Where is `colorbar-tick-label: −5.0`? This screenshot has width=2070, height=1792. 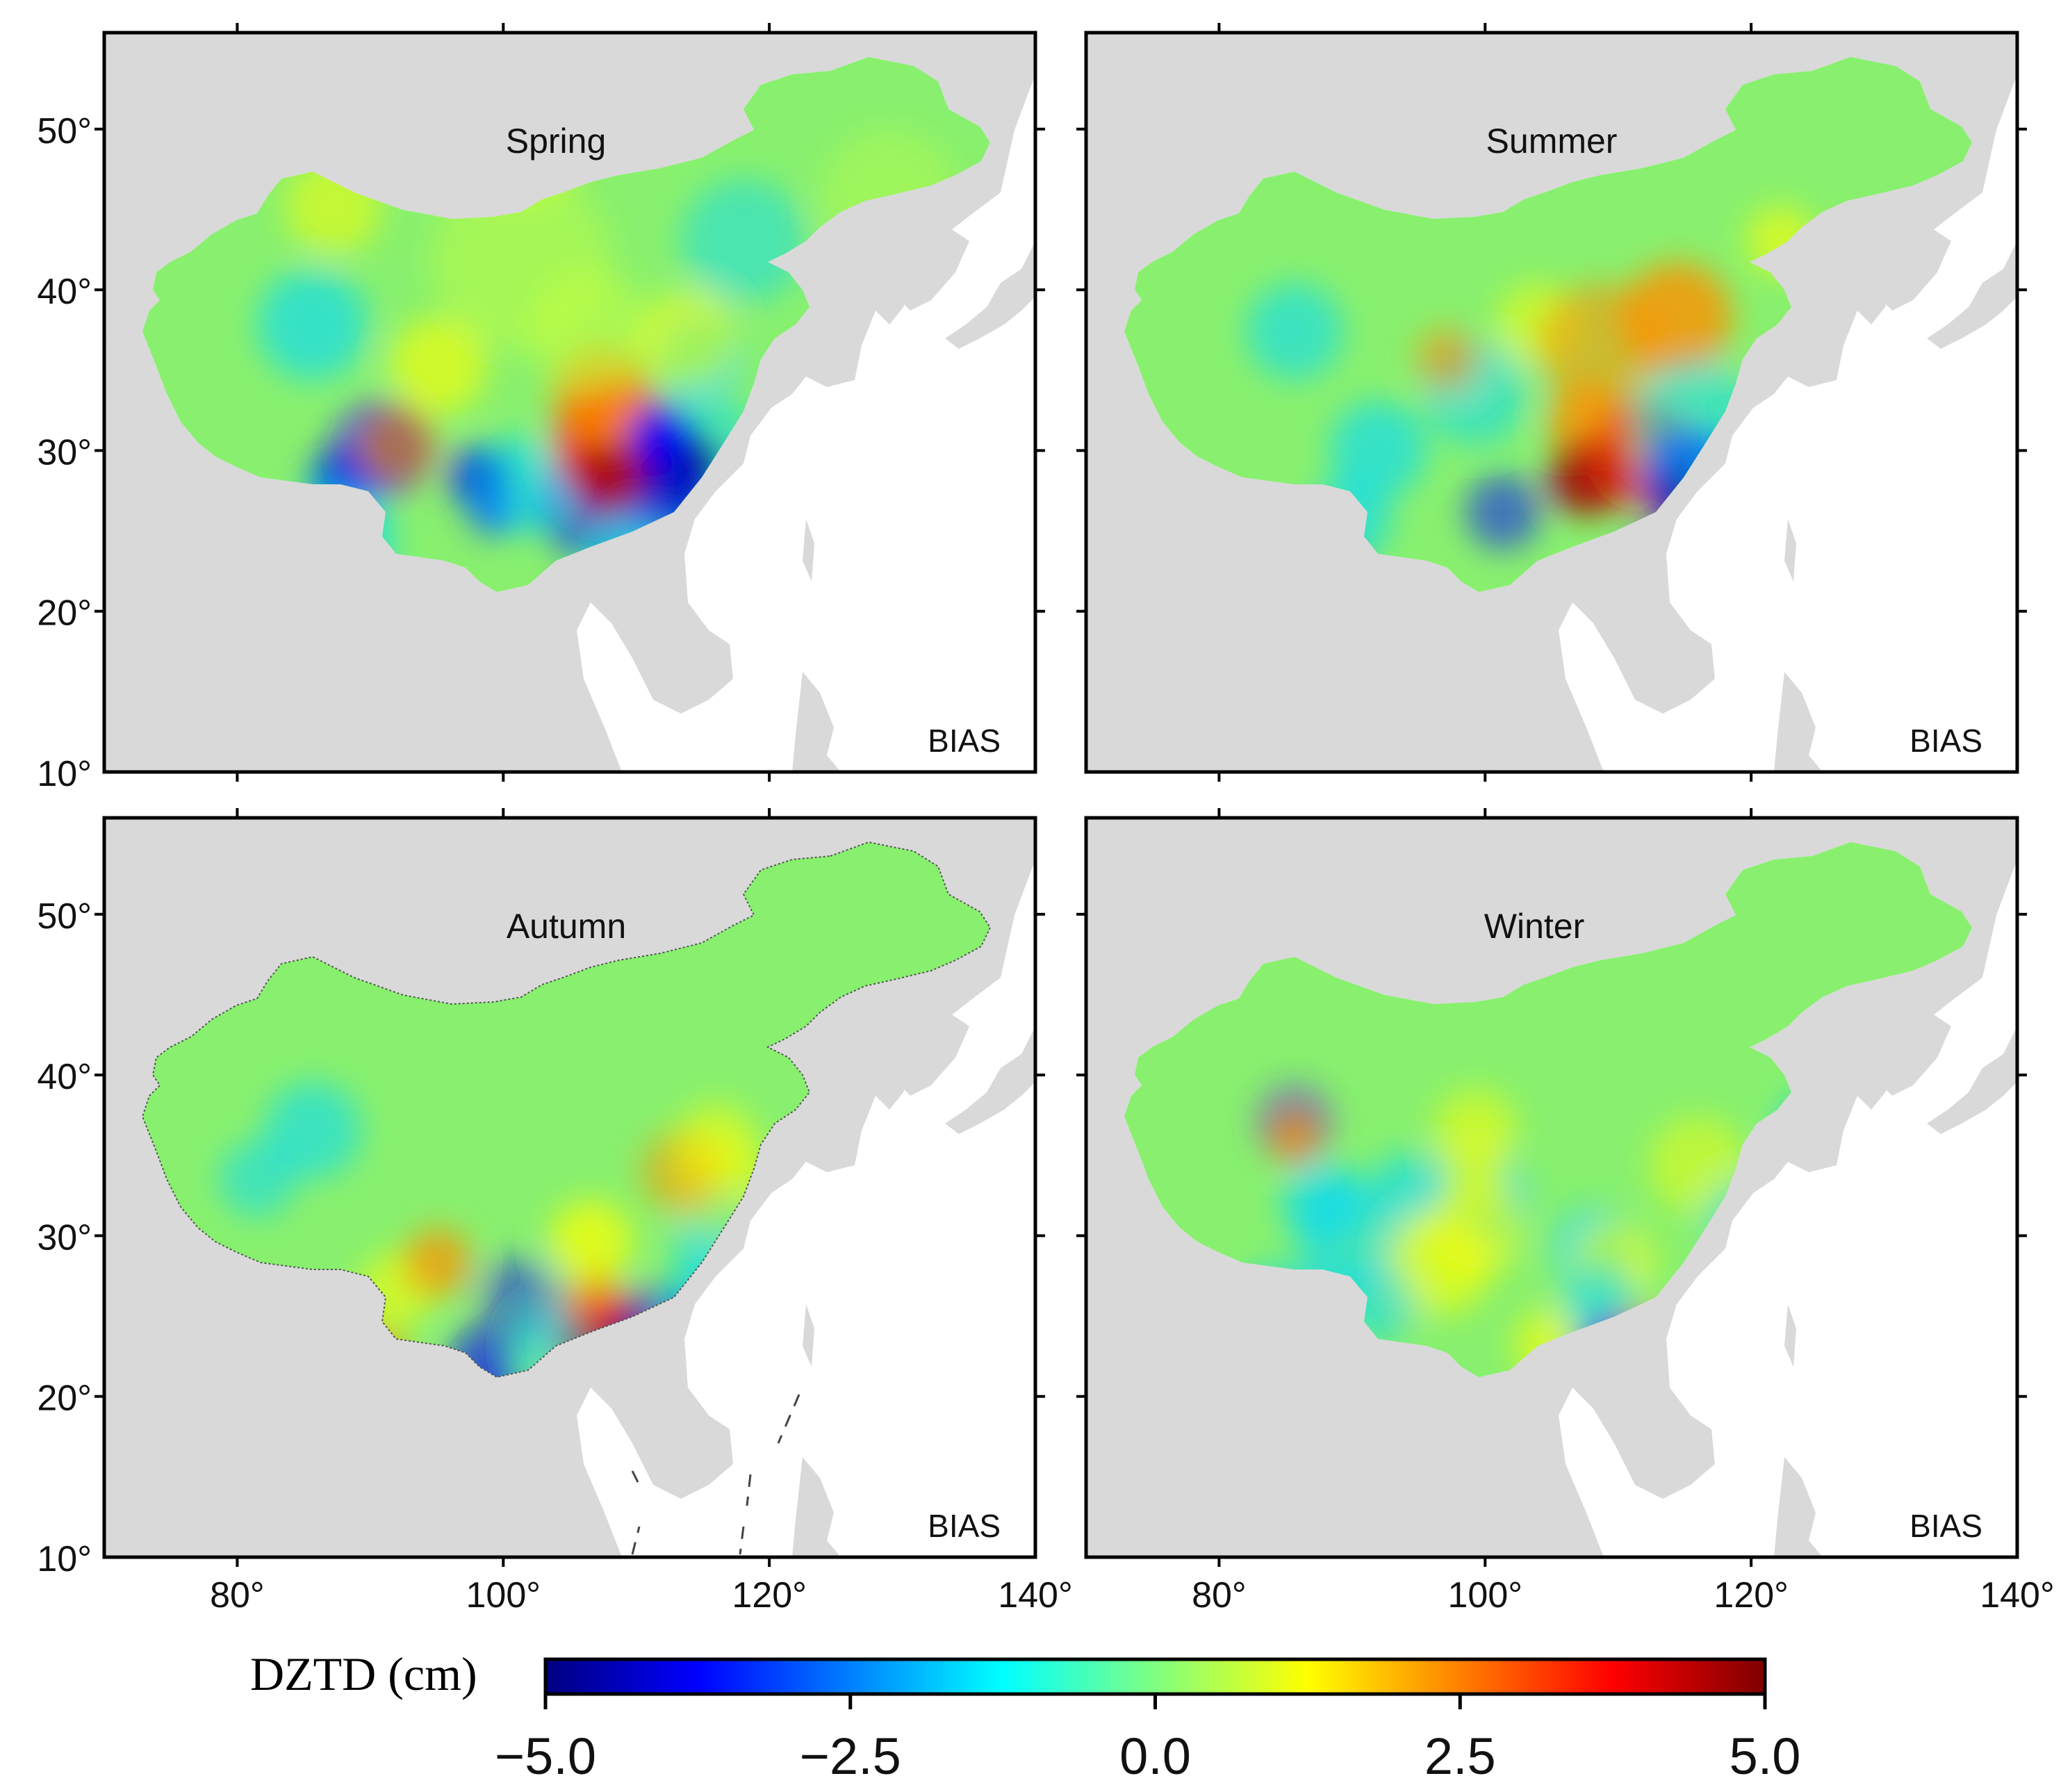
colorbar-tick-label: −5.0 is located at coordinates (545, 1756).